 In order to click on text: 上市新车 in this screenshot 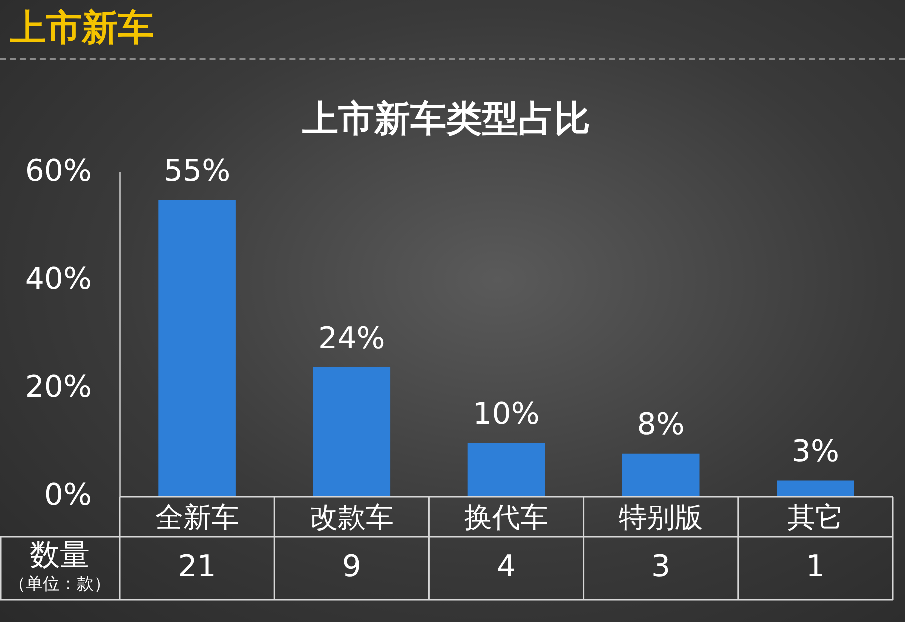, I will do `click(82, 29)`.